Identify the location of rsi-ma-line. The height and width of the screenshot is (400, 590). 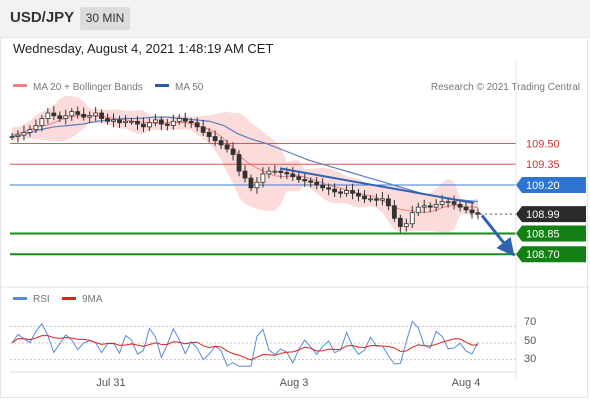
(245, 348).